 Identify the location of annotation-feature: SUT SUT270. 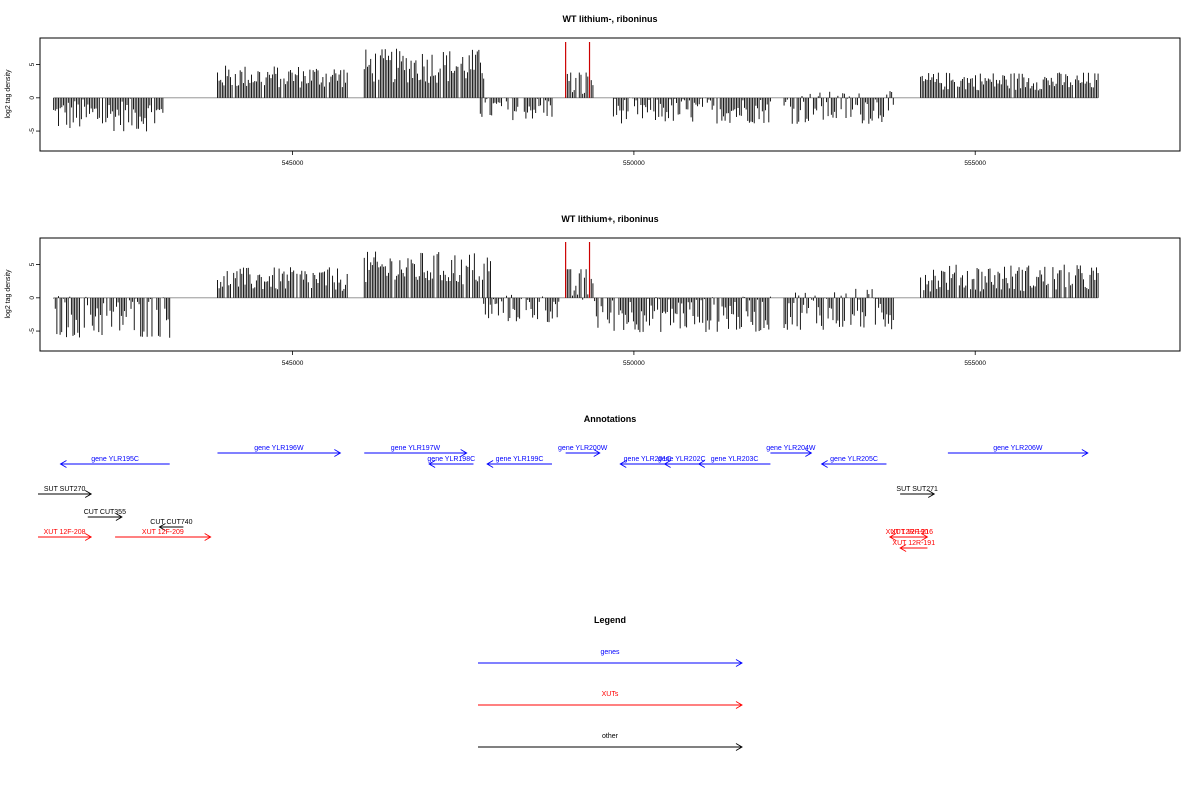
(65, 492).